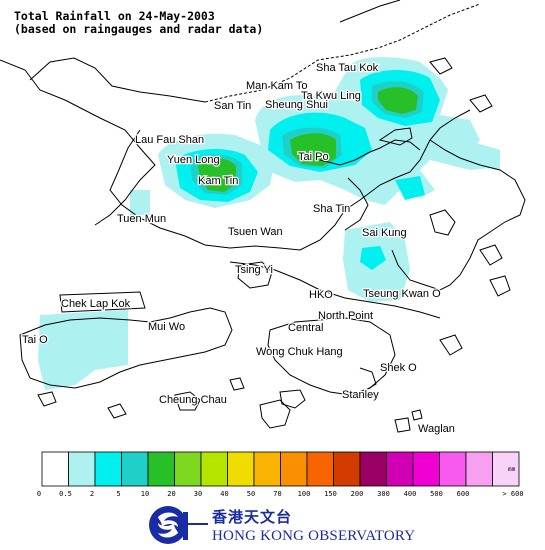  What do you see at coordinates (442, 222) in the screenshot?
I see `sai-kung-islands` at bounding box center [442, 222].